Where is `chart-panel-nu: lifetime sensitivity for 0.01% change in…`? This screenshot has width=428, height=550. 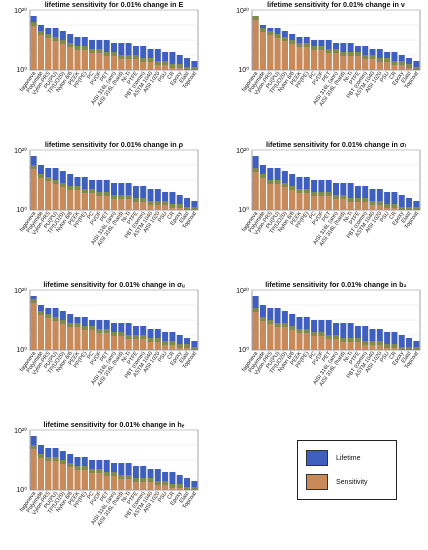 chart-panel-nu: lifetime sensitivity for 0.01% change in… is located at coordinates (328, 54).